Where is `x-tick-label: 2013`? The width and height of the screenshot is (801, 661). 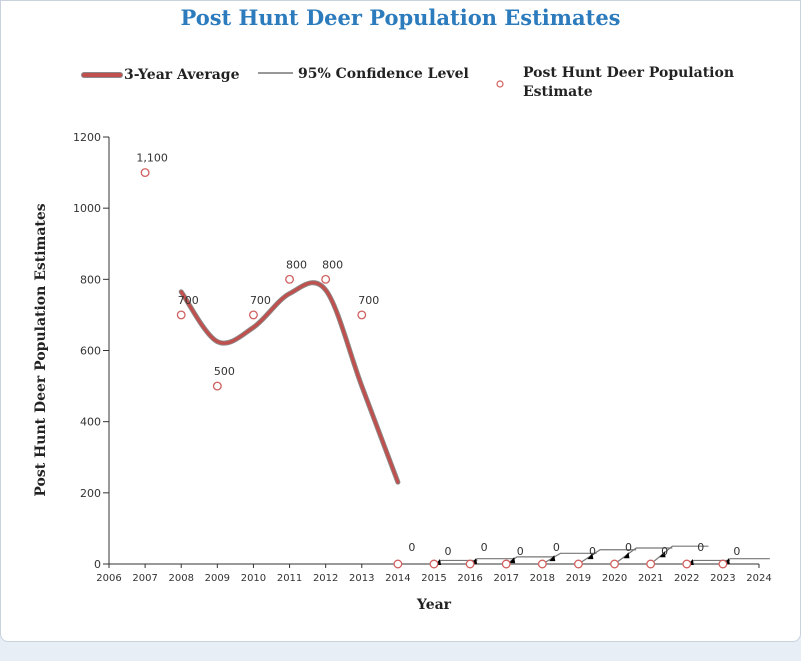 x-tick-label: 2013 is located at coordinates (361, 578).